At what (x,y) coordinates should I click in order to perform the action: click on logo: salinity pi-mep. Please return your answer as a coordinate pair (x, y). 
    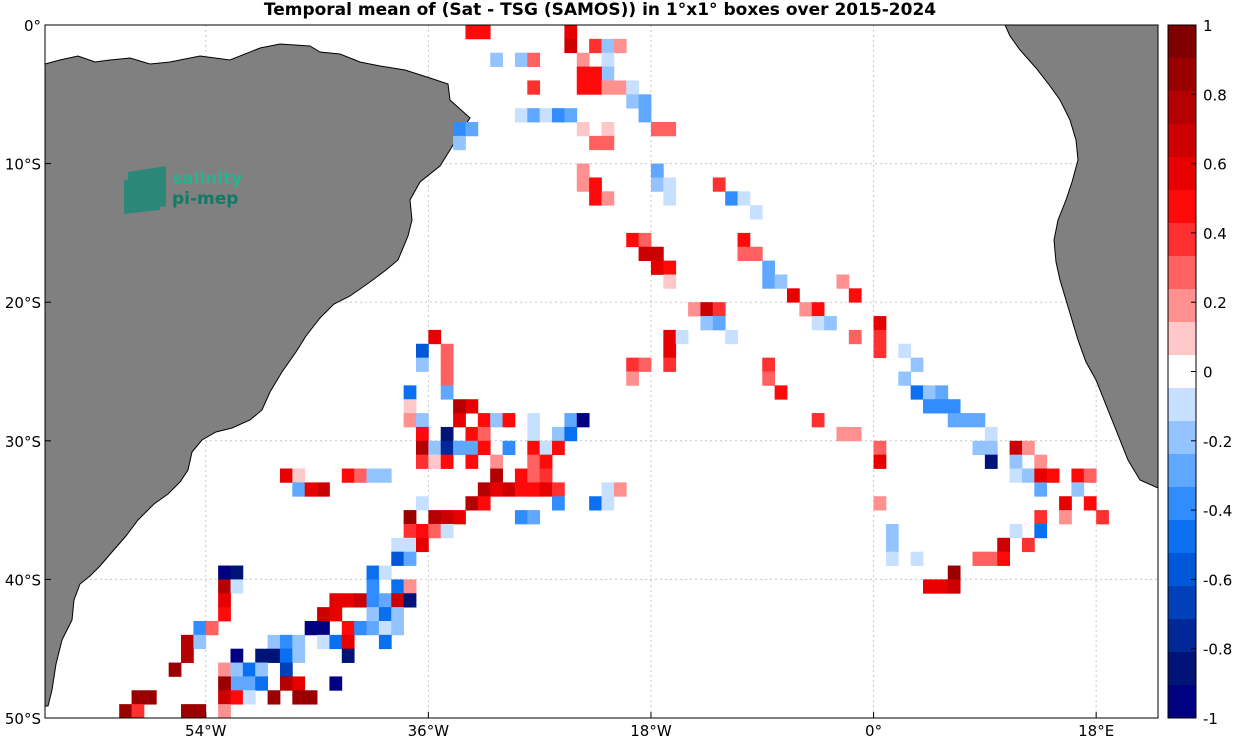
    Looking at the image, I should click on (183, 190).